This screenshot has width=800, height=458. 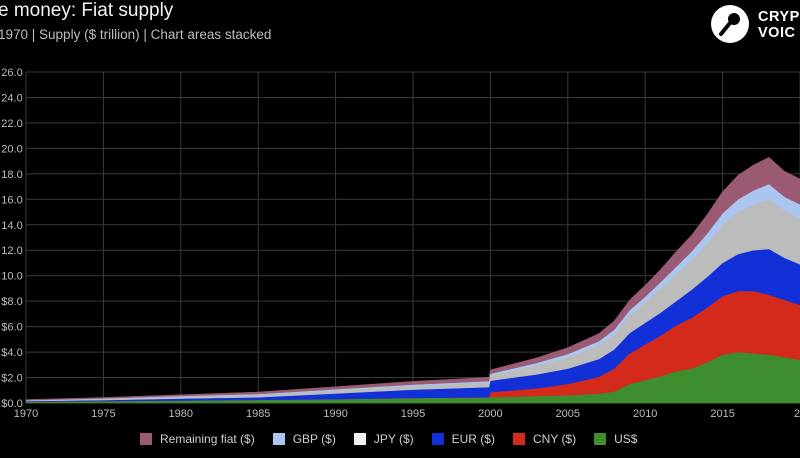 I want to click on y-tick-label: 10.0, so click(x=11, y=277).